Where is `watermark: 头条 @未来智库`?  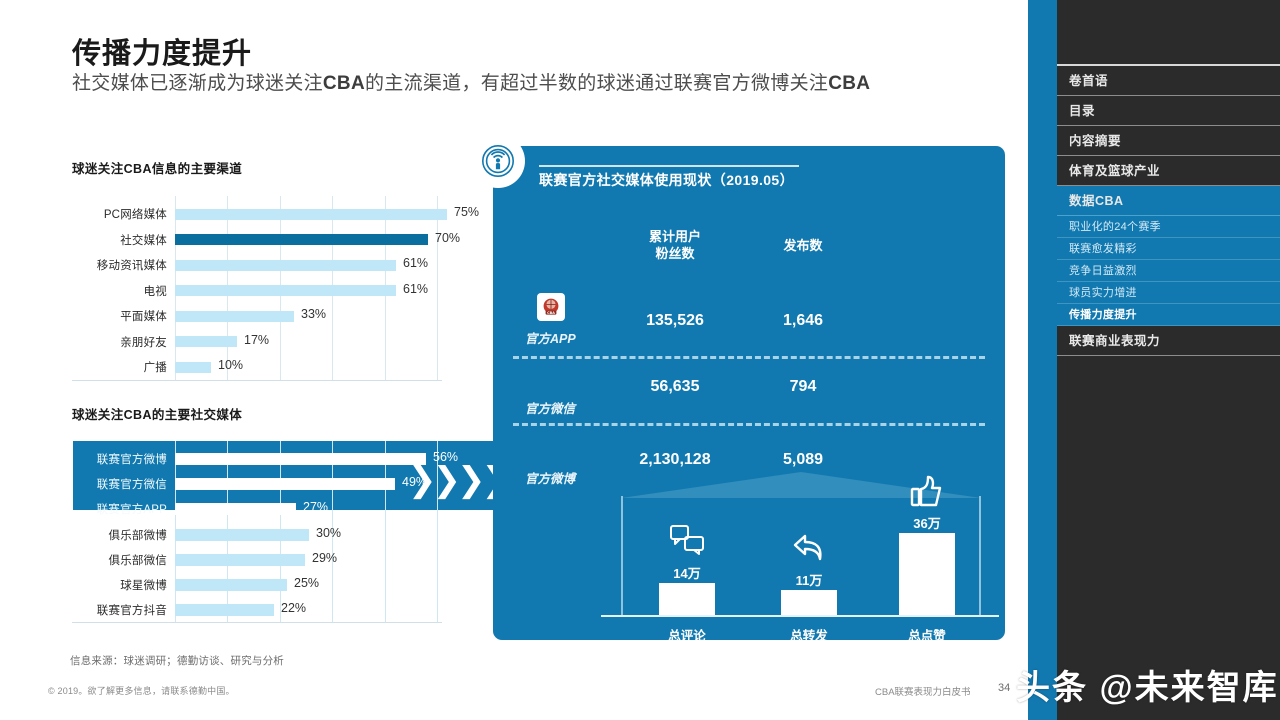 watermark: 头条 @未来智库 is located at coordinates (1147, 688).